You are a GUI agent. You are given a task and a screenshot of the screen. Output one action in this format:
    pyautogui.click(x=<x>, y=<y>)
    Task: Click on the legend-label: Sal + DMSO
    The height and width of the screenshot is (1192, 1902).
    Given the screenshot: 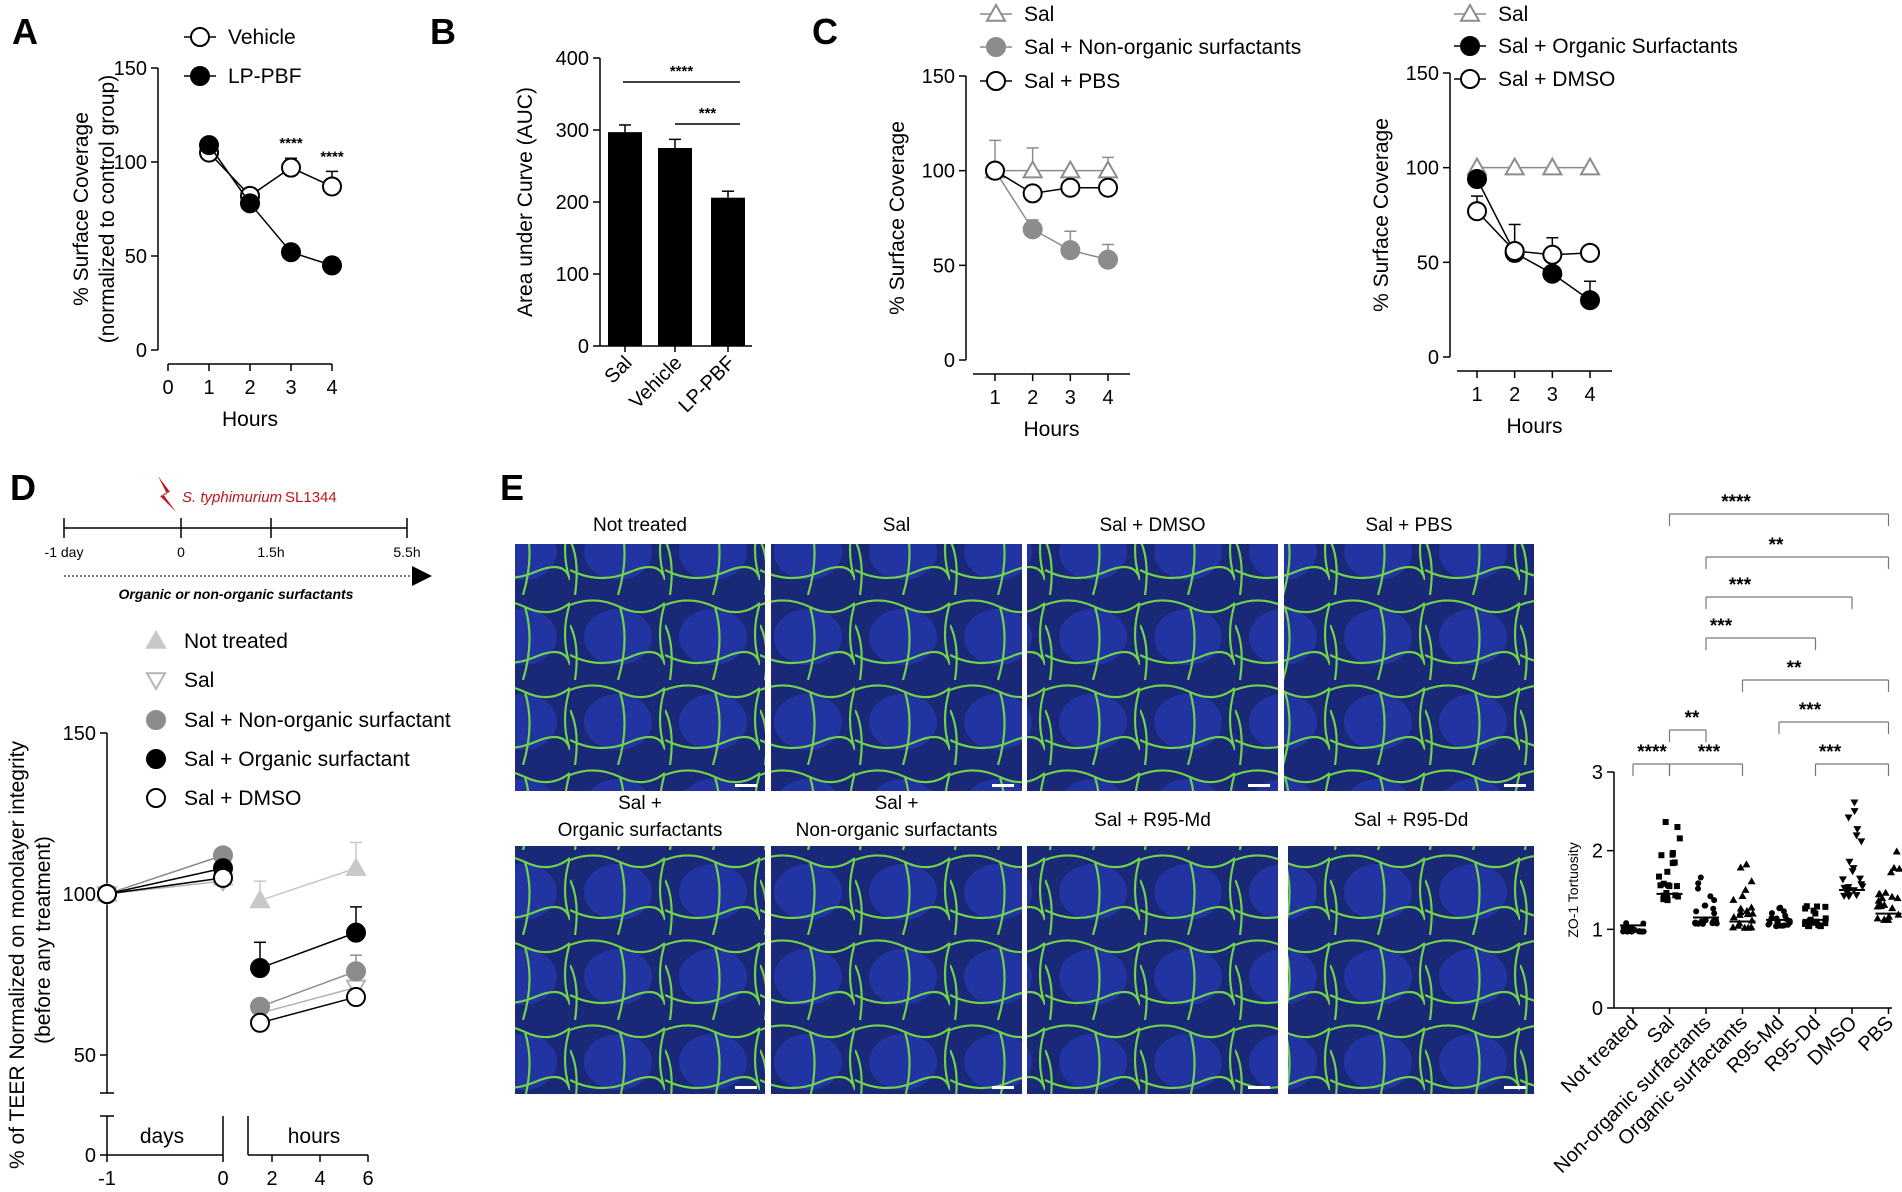 What is the action you would take?
    pyautogui.click(x=242, y=798)
    